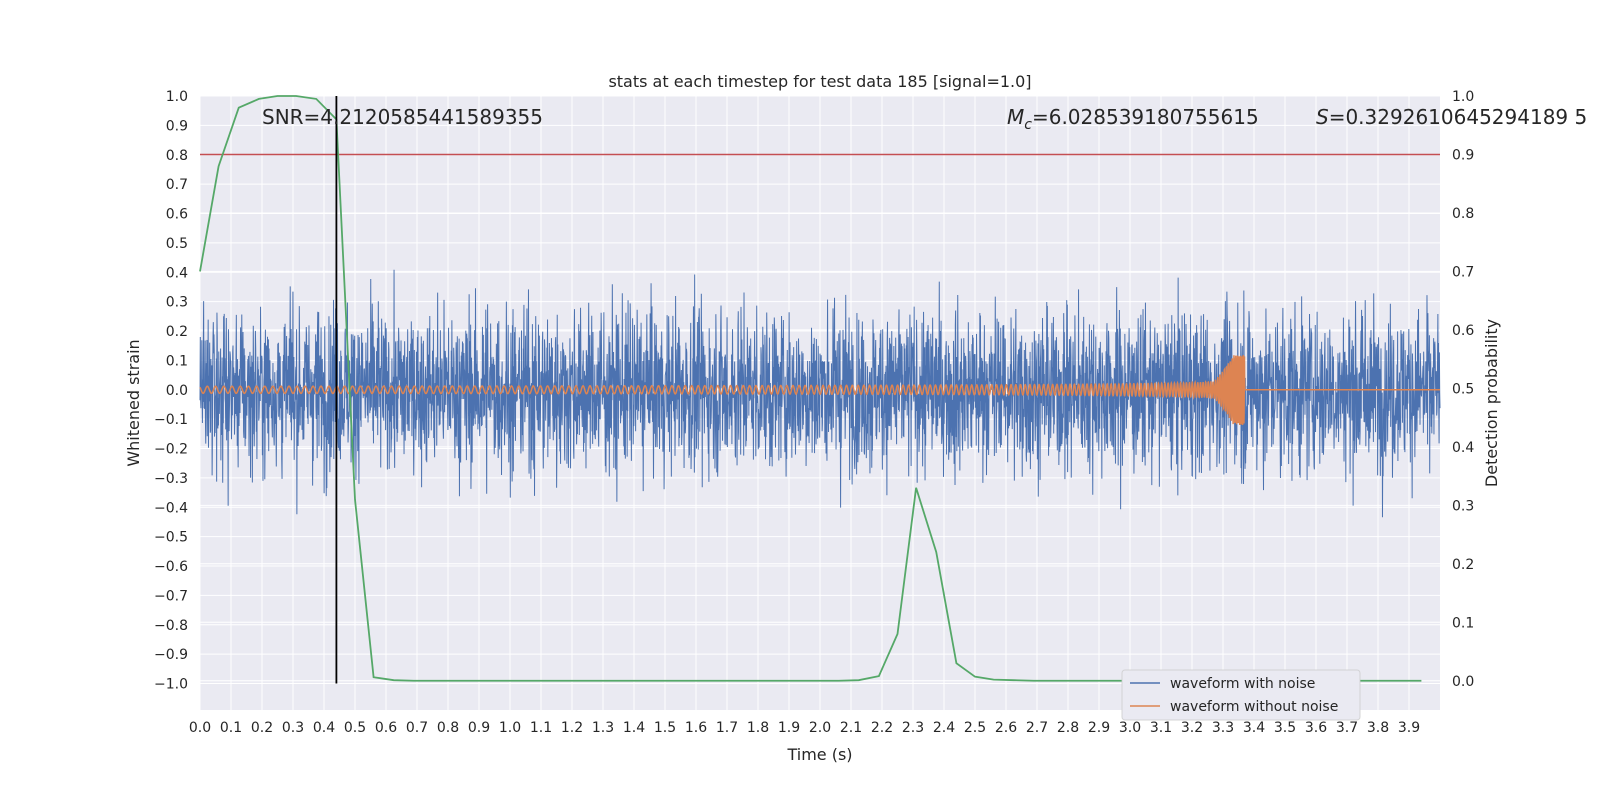  Describe the element at coordinates (1192, 728) in the screenshot. I see `x-tick-label: 3.2` at that location.